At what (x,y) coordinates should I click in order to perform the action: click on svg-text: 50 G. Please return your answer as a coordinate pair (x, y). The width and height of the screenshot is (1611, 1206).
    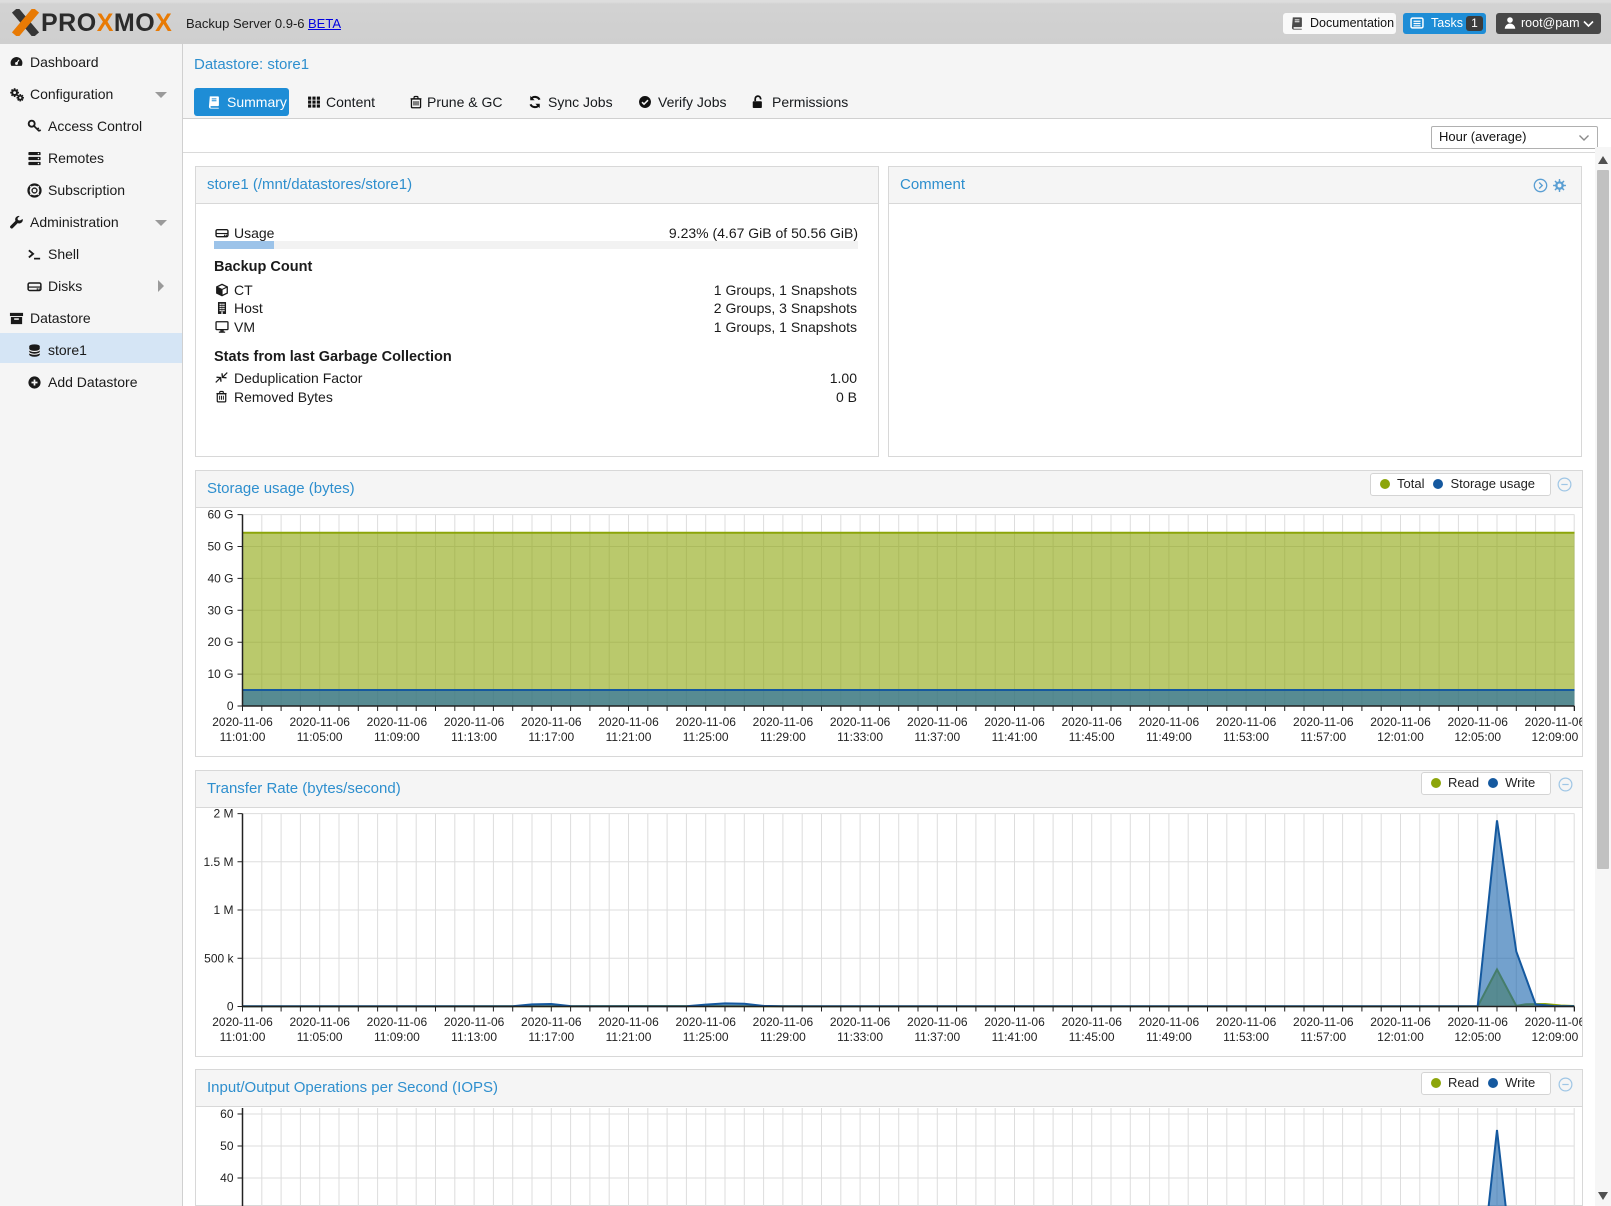
    Looking at the image, I should click on (220, 547).